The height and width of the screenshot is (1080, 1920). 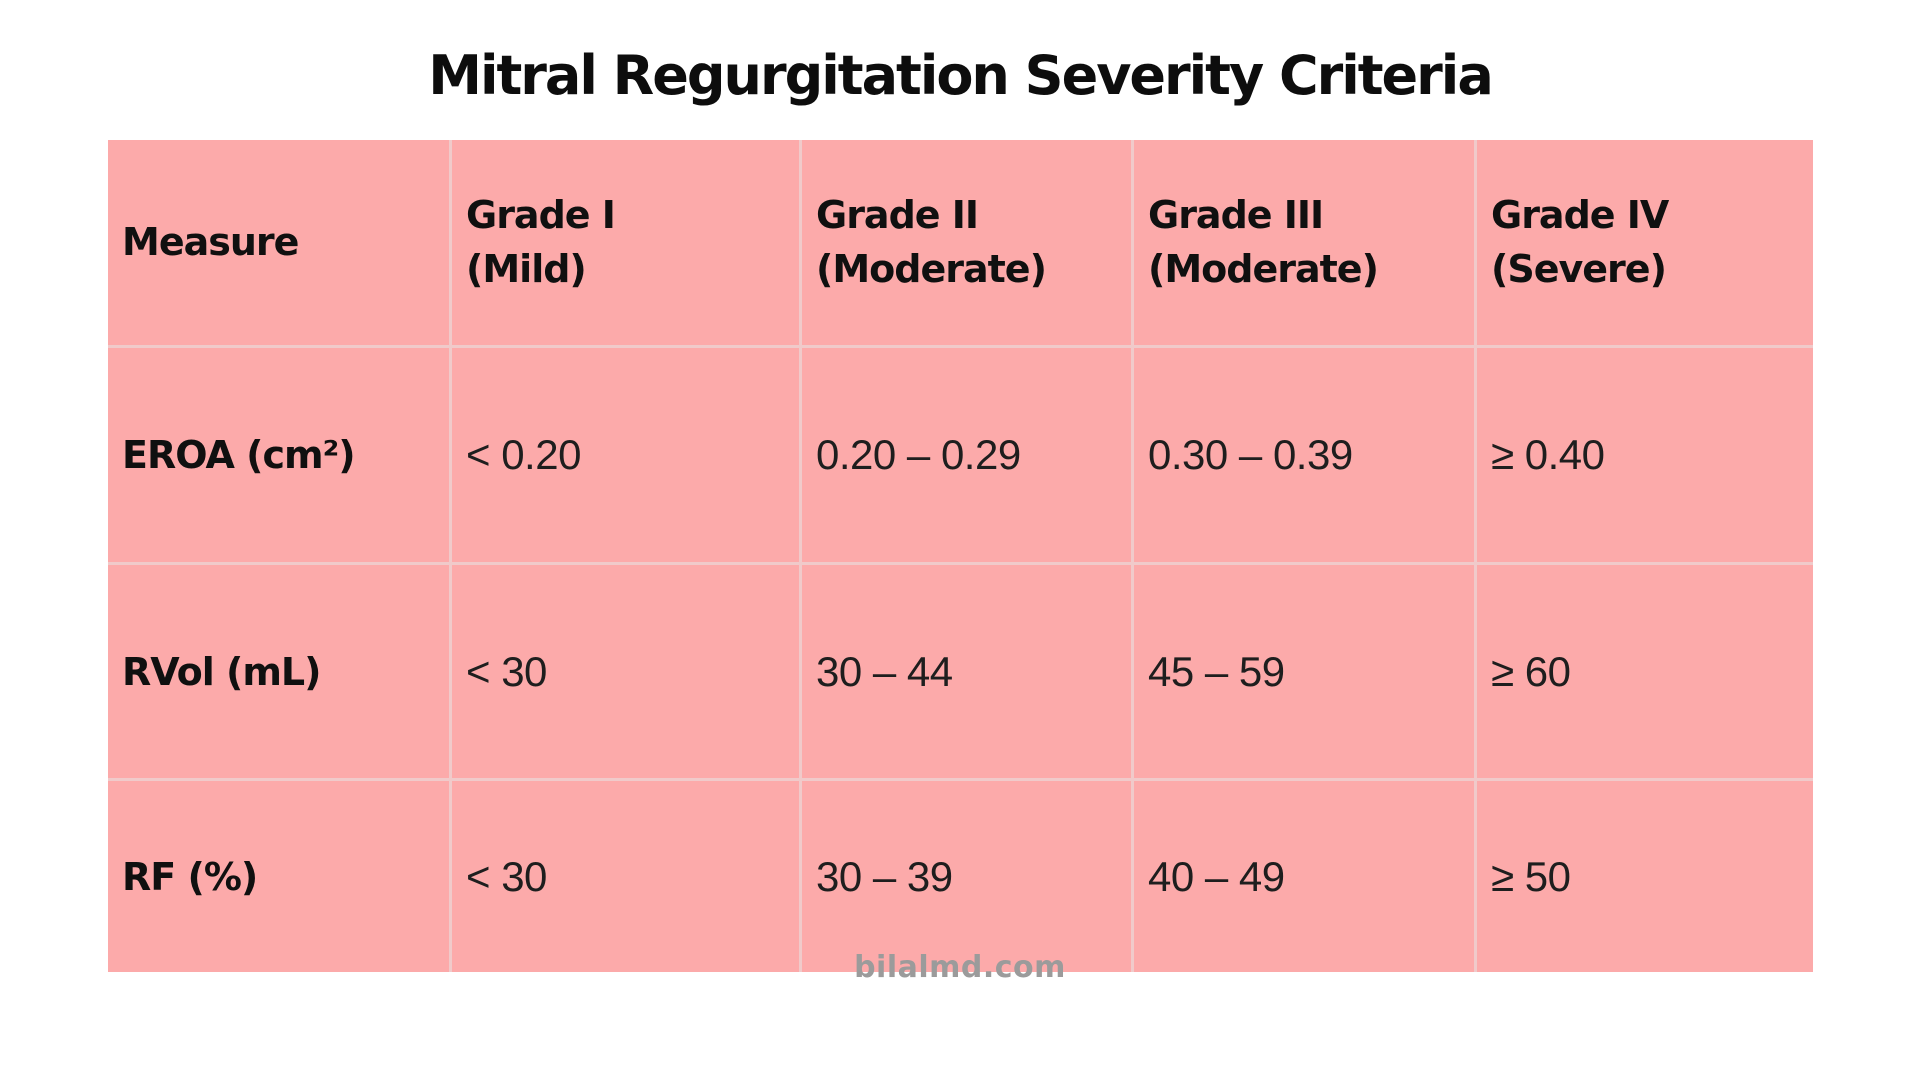 What do you see at coordinates (1579, 268) in the screenshot?
I see `header-sublabel: (Severe)` at bounding box center [1579, 268].